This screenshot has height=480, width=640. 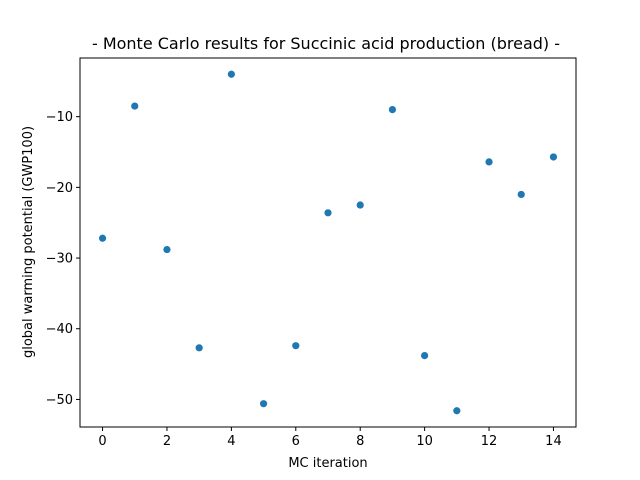 I want to click on x-tick-label: 0, so click(x=102, y=441).